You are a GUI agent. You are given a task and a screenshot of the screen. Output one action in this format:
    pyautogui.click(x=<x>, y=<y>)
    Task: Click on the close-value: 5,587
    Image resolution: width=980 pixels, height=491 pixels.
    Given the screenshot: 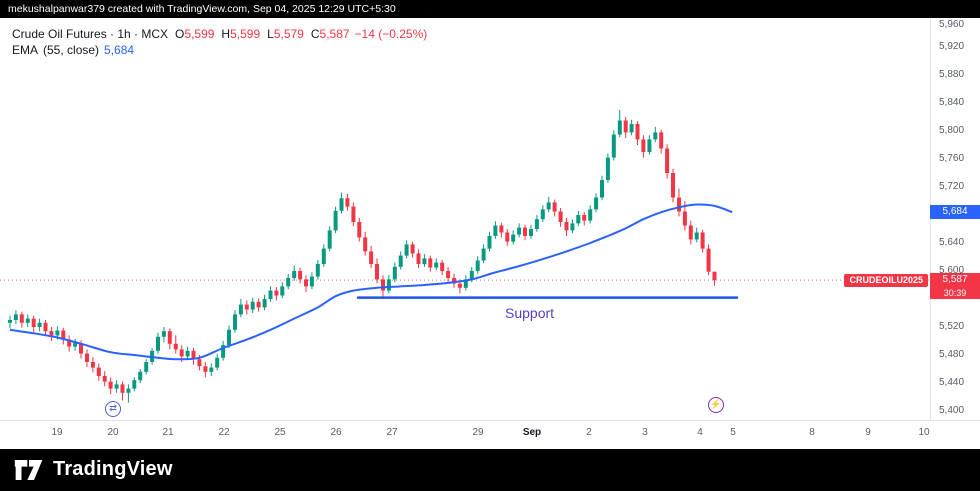 What is the action you would take?
    pyautogui.click(x=334, y=34)
    